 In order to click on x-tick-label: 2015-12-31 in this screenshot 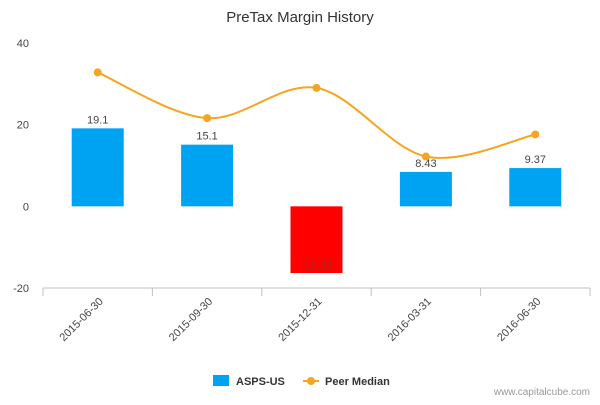, I will do `click(300, 320)`.